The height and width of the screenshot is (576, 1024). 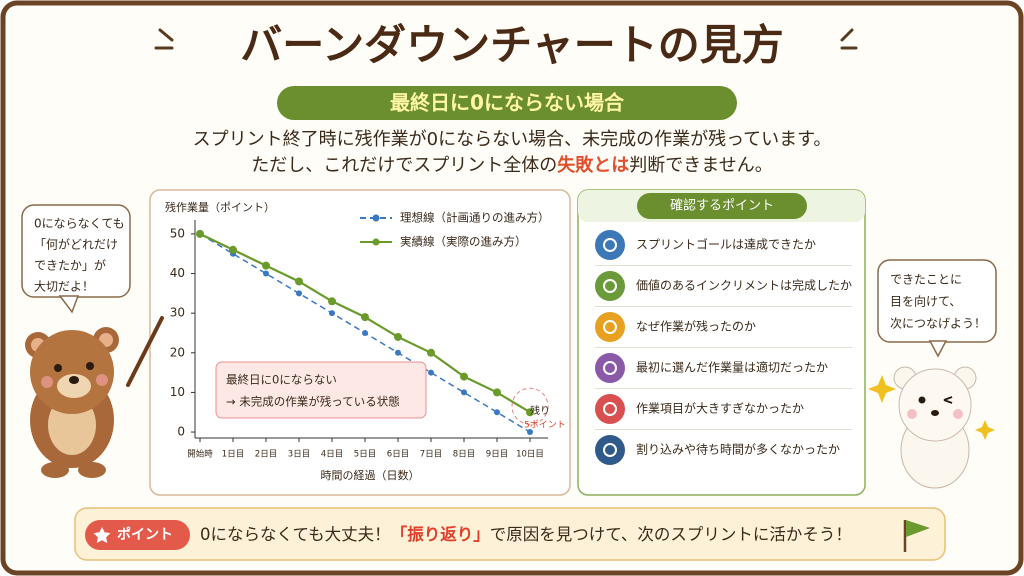 What do you see at coordinates (926, 280) in the screenshot?
I see `bubble-line: できたことに` at bounding box center [926, 280].